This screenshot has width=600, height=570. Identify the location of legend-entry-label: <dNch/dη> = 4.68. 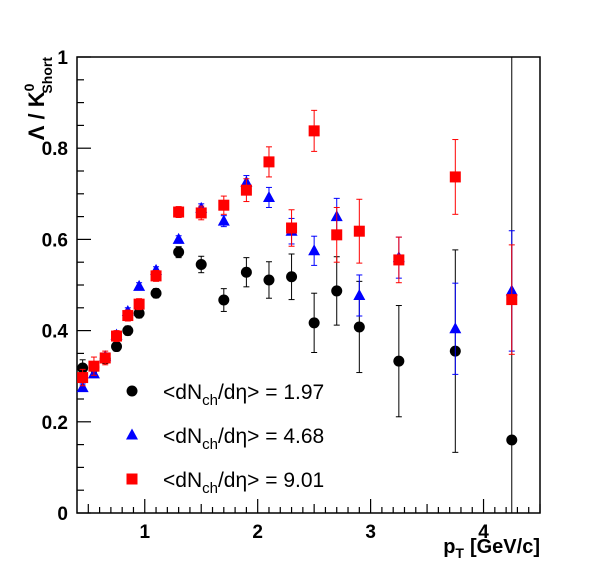
(243, 439).